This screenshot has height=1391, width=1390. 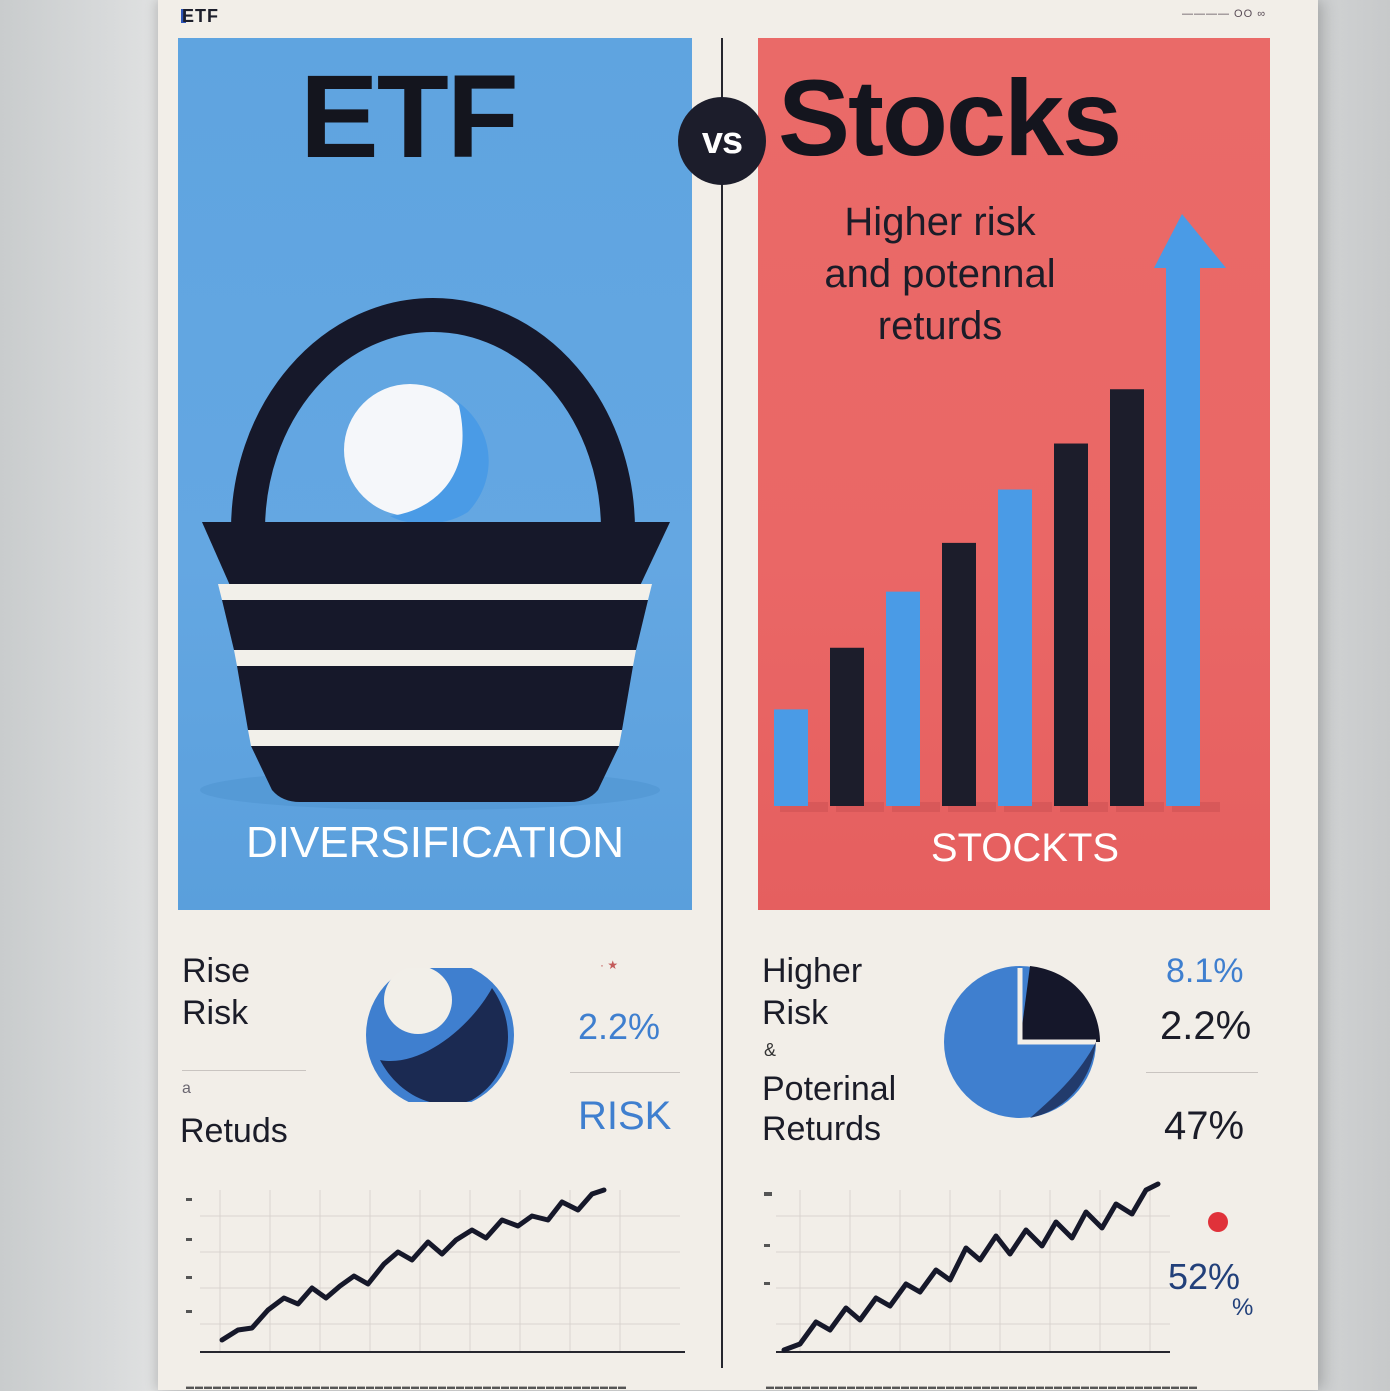 What do you see at coordinates (1218, 1222) in the screenshot?
I see `red-dot-icon` at bounding box center [1218, 1222].